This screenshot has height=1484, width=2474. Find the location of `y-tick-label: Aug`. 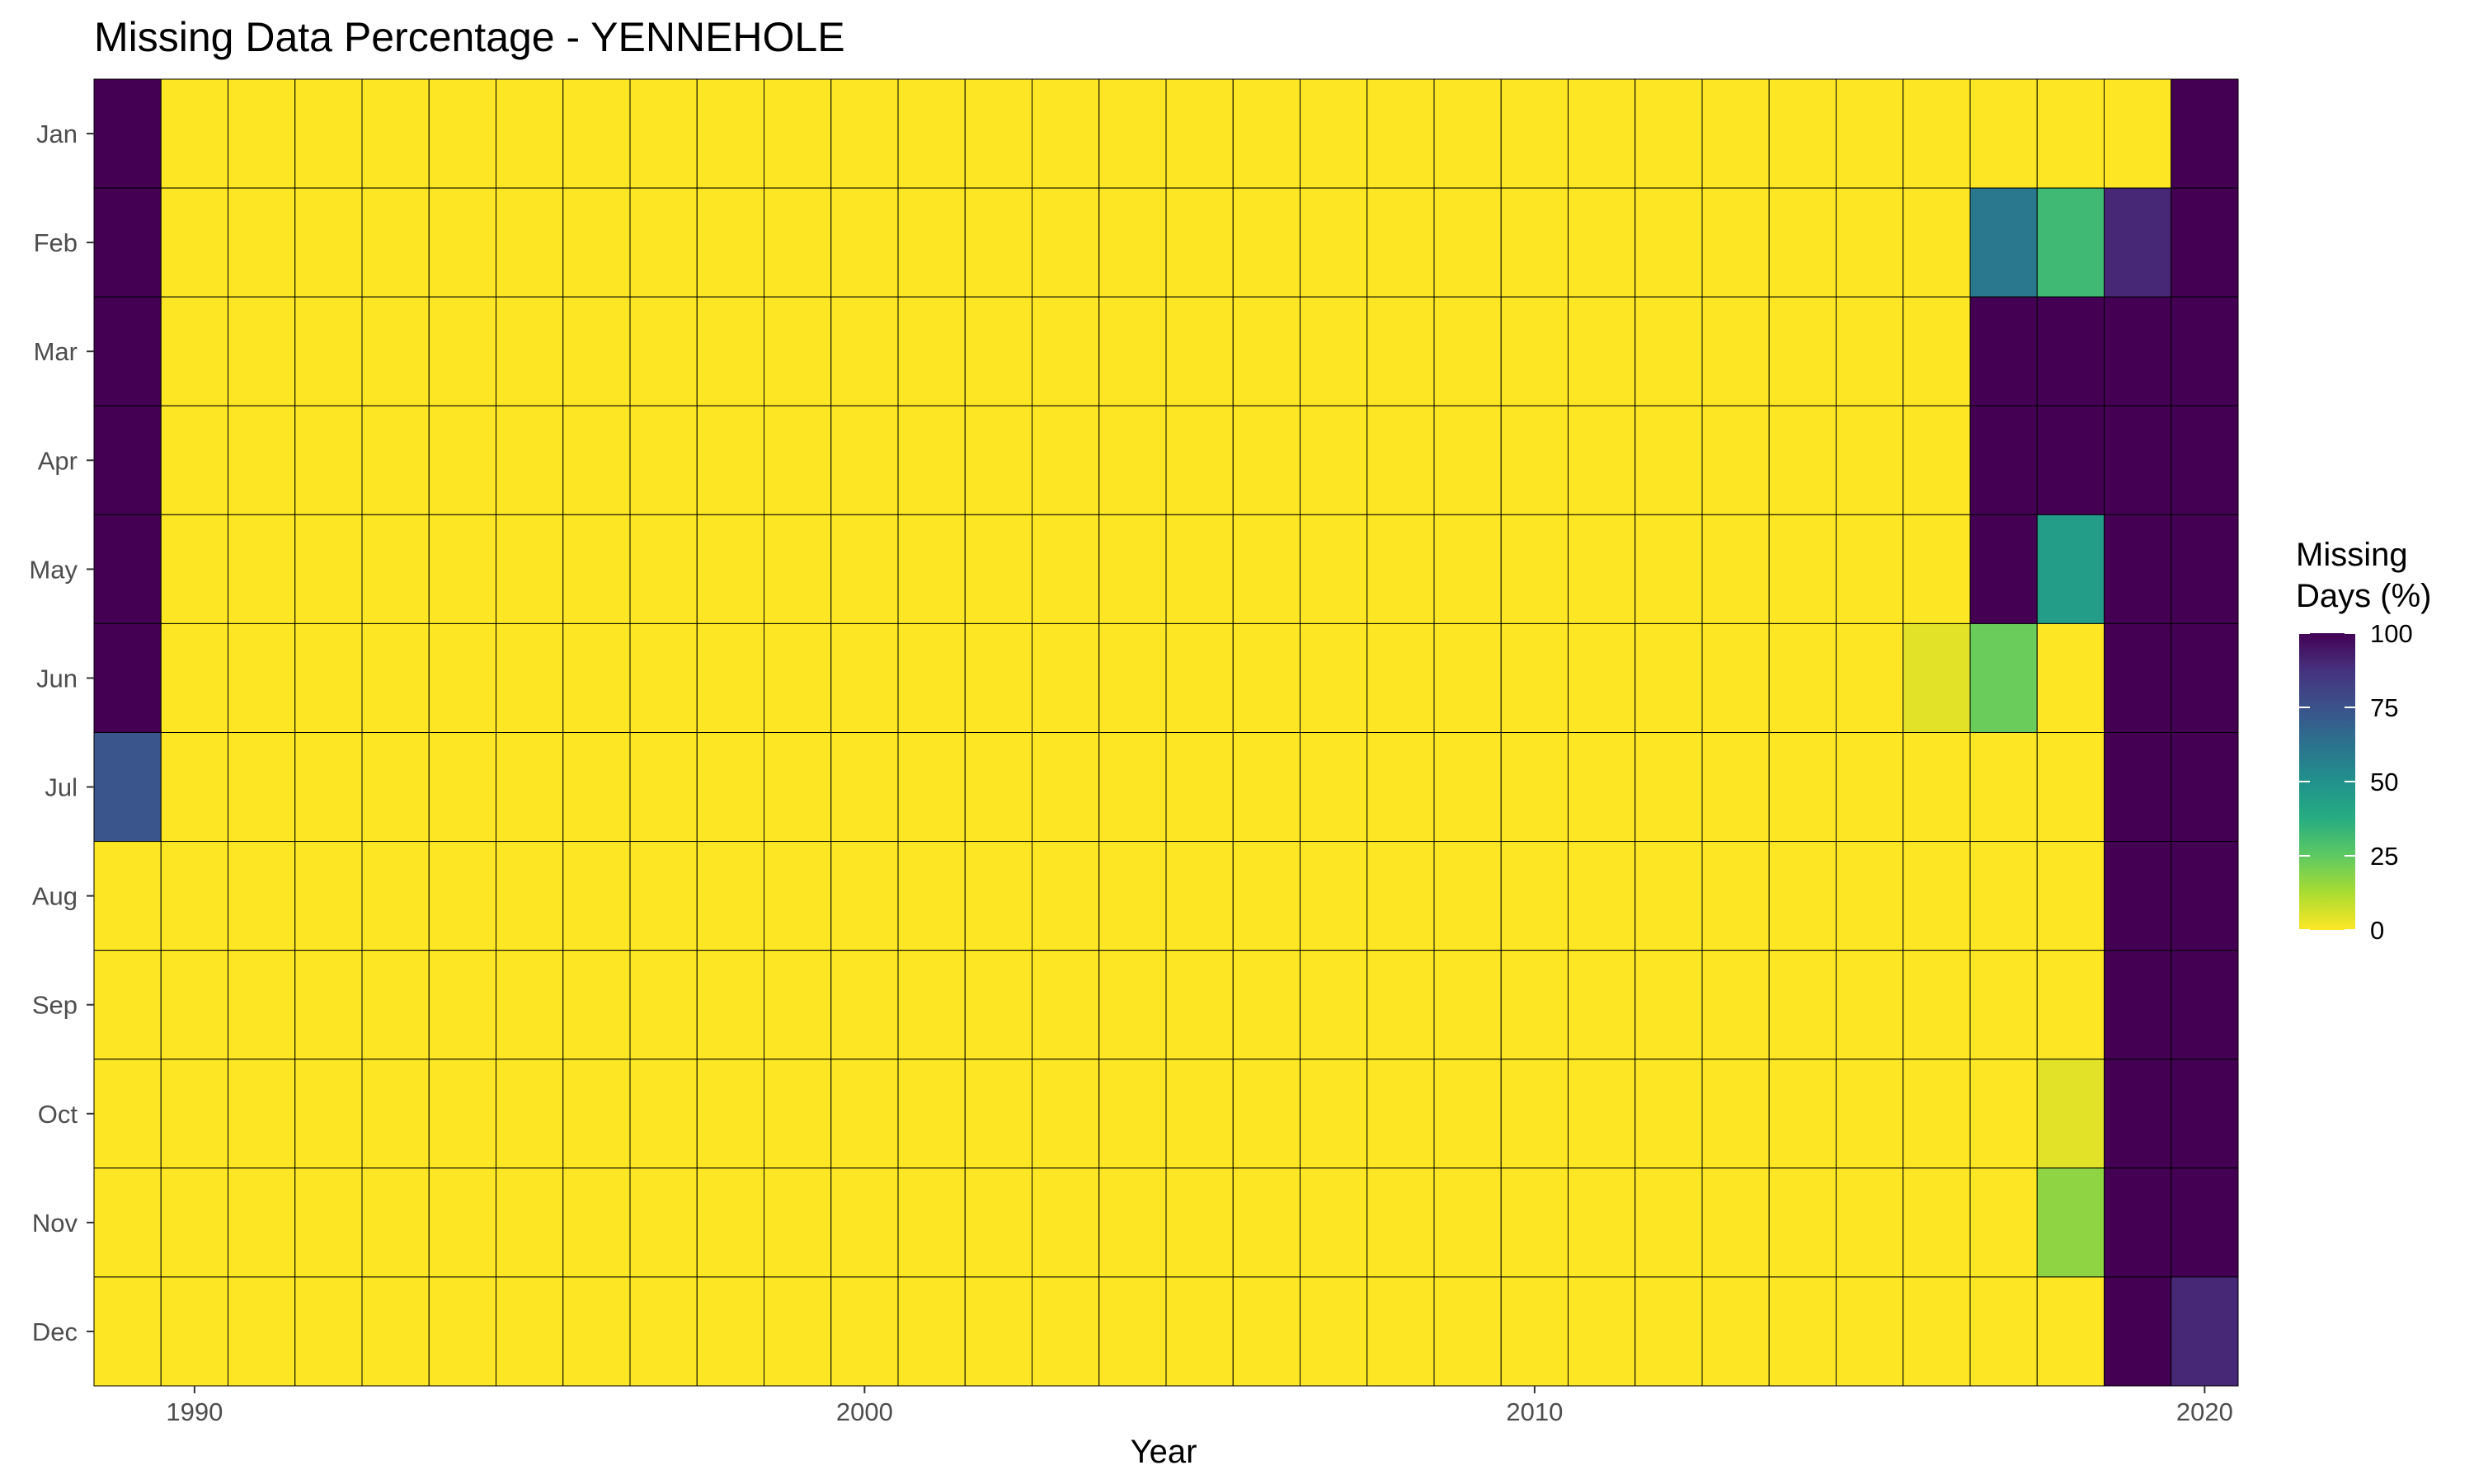

y-tick-label: Aug is located at coordinates (55, 896).